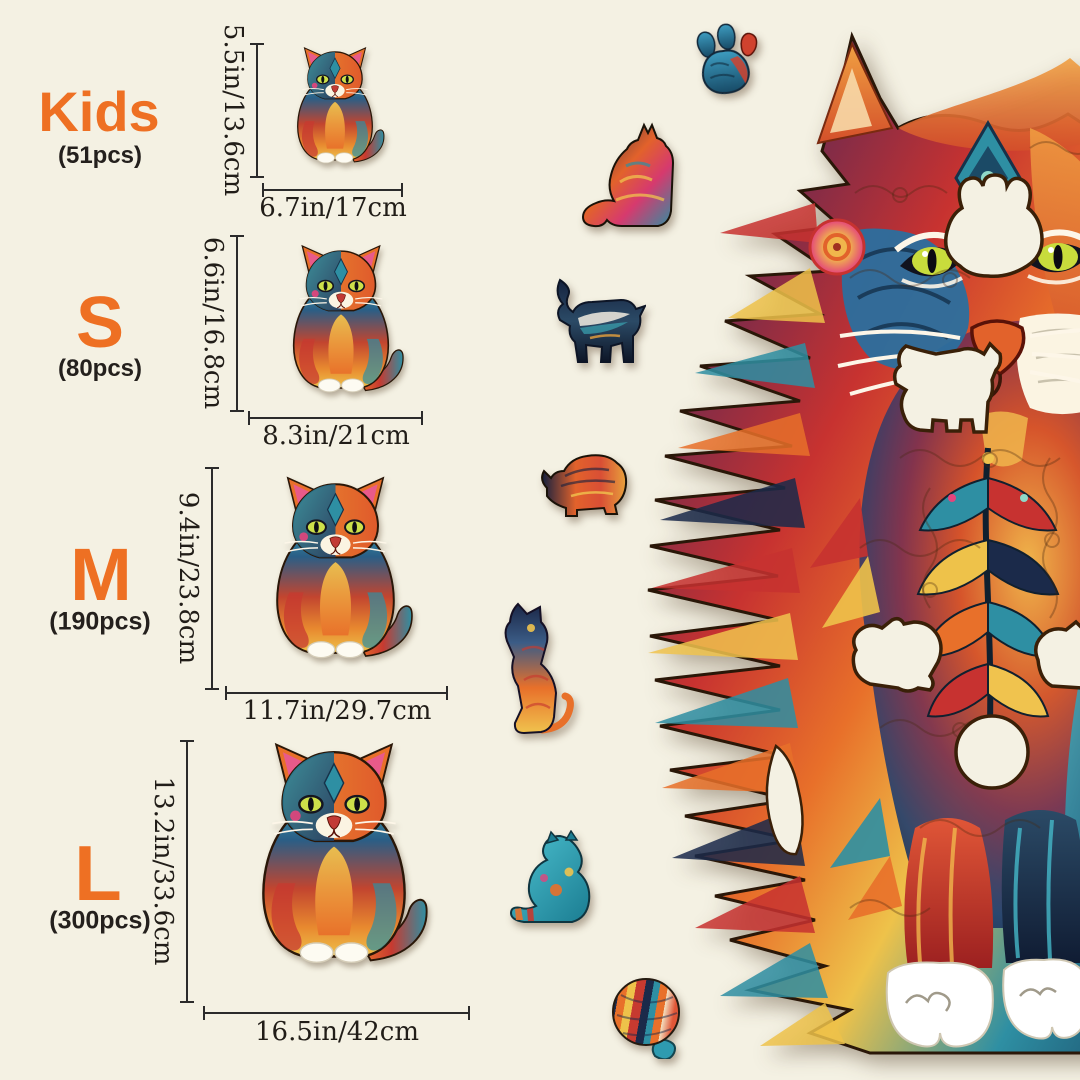 This screenshot has width=1080, height=1080. I want to click on cat-preview-l, so click(334, 864).